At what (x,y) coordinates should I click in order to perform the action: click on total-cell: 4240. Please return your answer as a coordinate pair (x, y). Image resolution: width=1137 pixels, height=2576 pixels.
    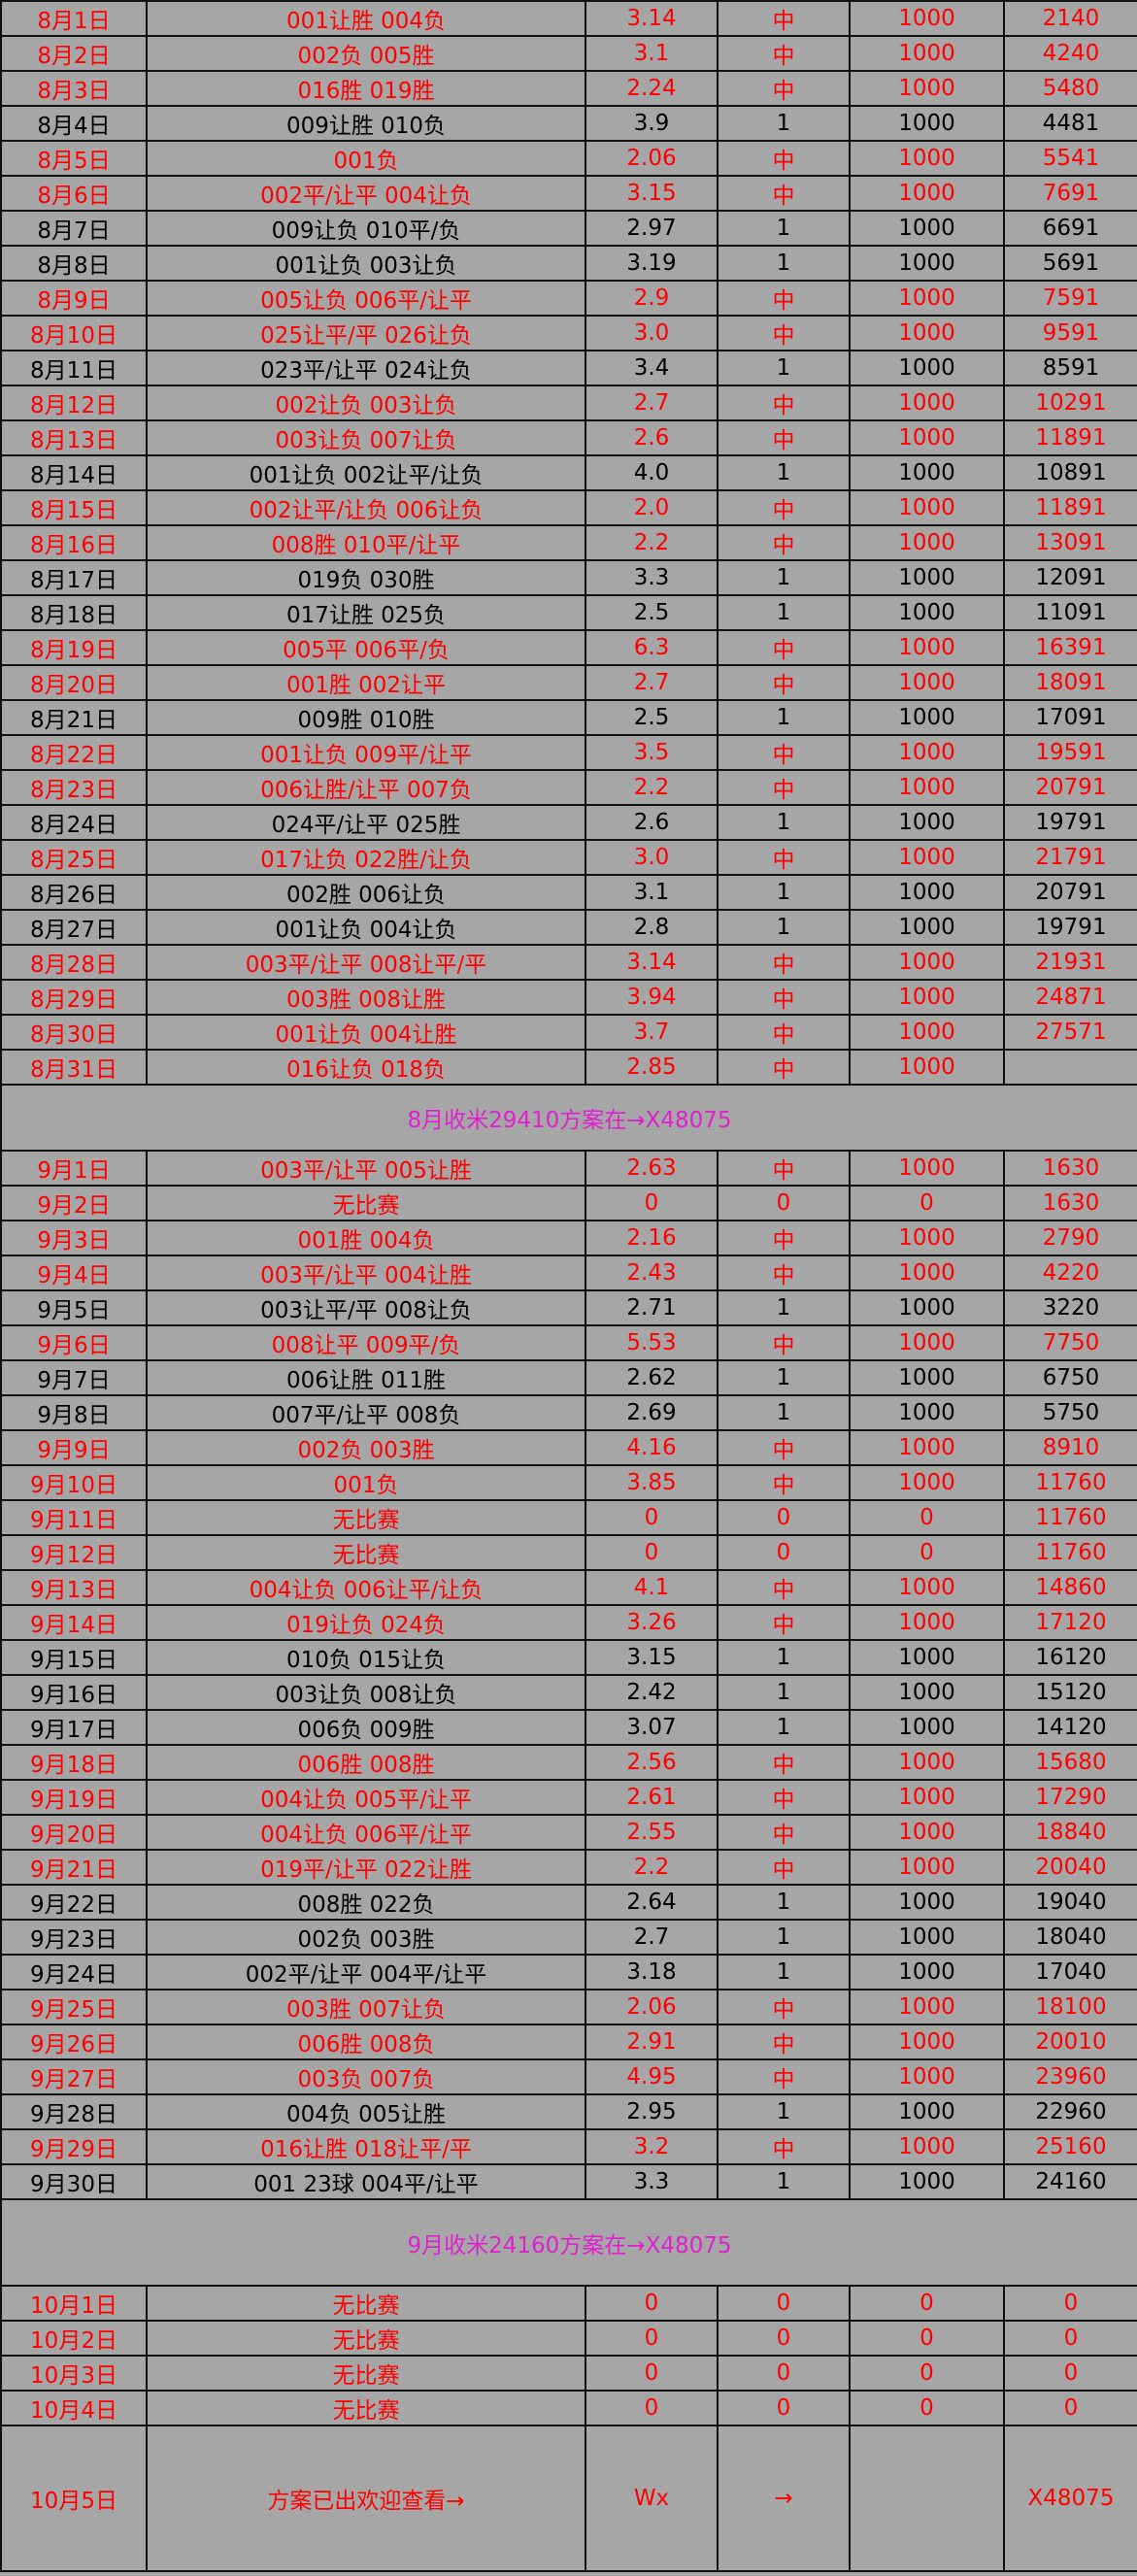
    Looking at the image, I should click on (1070, 54).